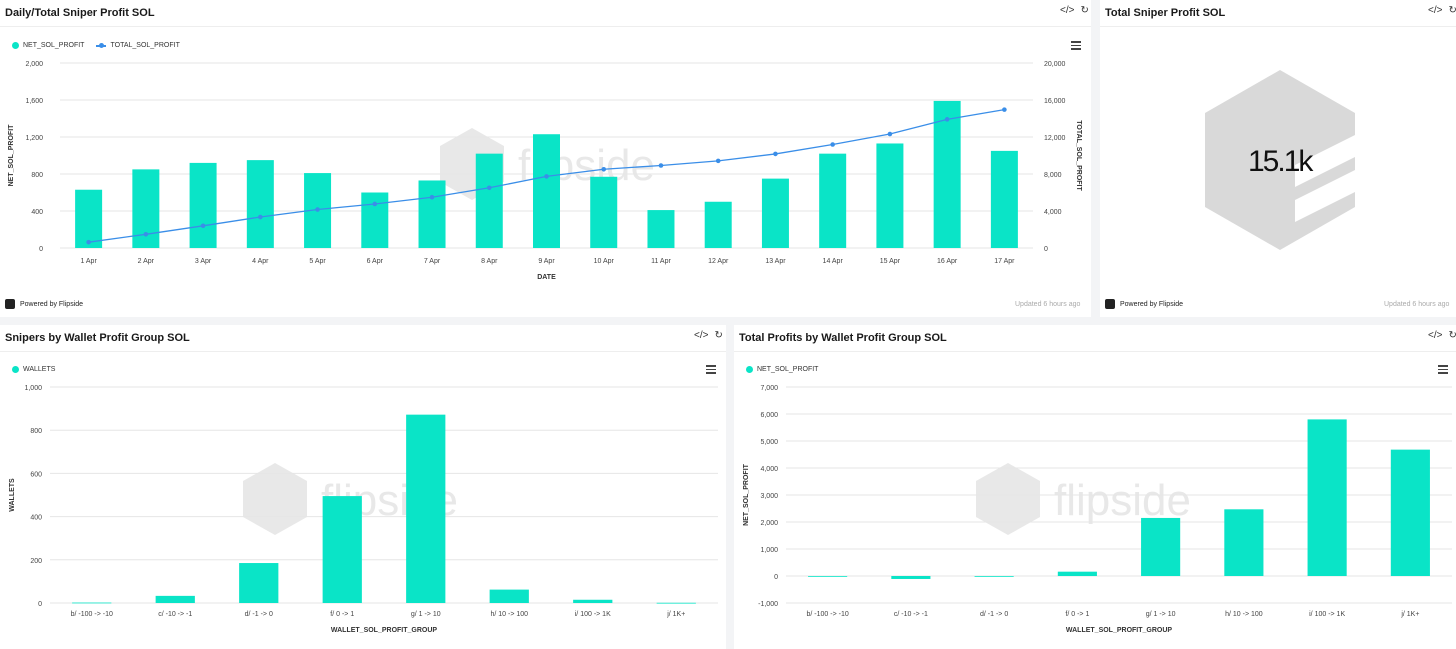 The image size is (1456, 649). Describe the element at coordinates (384, 630) in the screenshot. I see `x-axis-title: WALLET_SOL_PROFIT_GROUP` at that location.